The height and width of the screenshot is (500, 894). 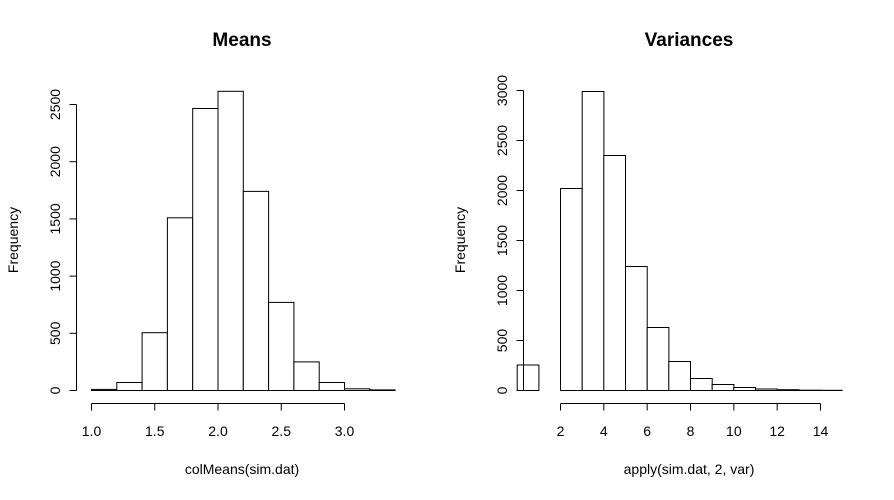 What do you see at coordinates (345, 431) in the screenshot?
I see `x-tick-label: 3.0` at bounding box center [345, 431].